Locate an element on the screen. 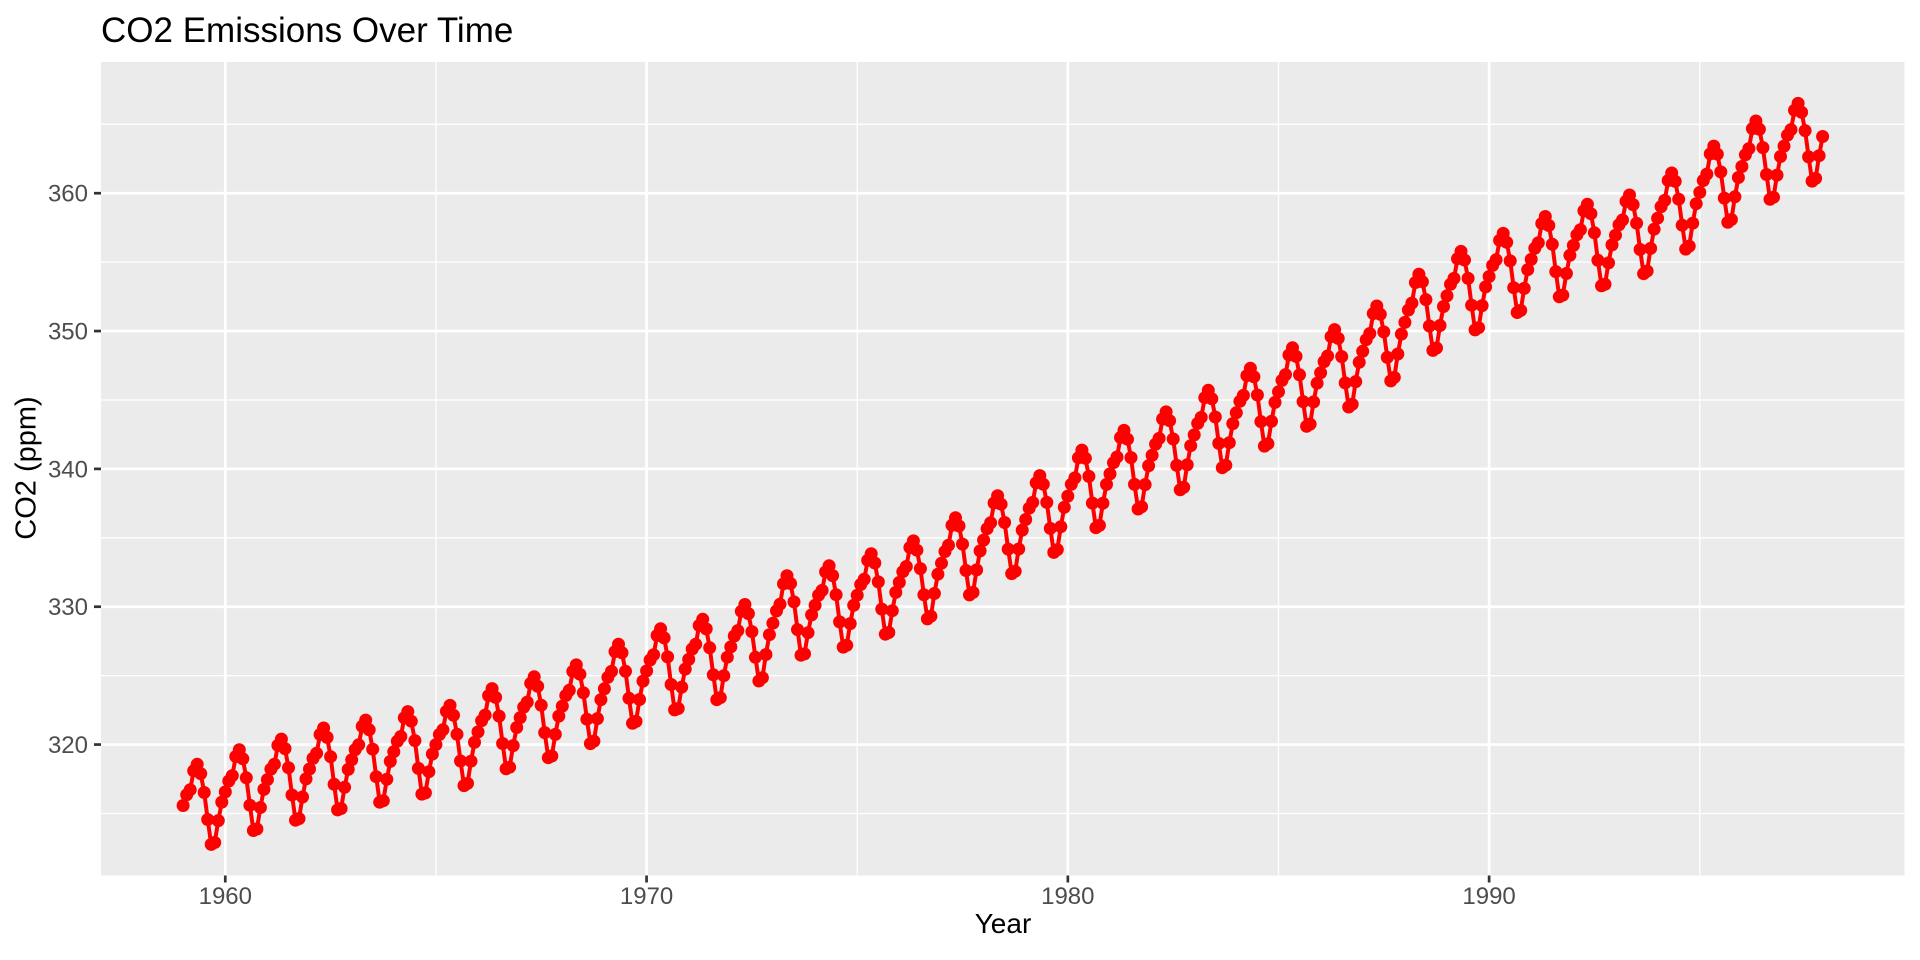  x-tick-labels: 1960 1970 1980 1990 is located at coordinates (857, 896).